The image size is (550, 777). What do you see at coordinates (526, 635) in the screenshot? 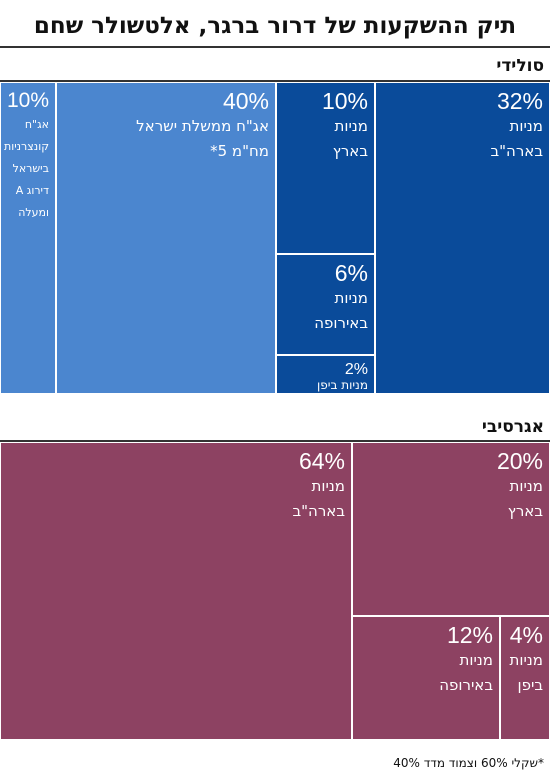
I see `aggressive-tile-pct-3: 4%` at bounding box center [526, 635].